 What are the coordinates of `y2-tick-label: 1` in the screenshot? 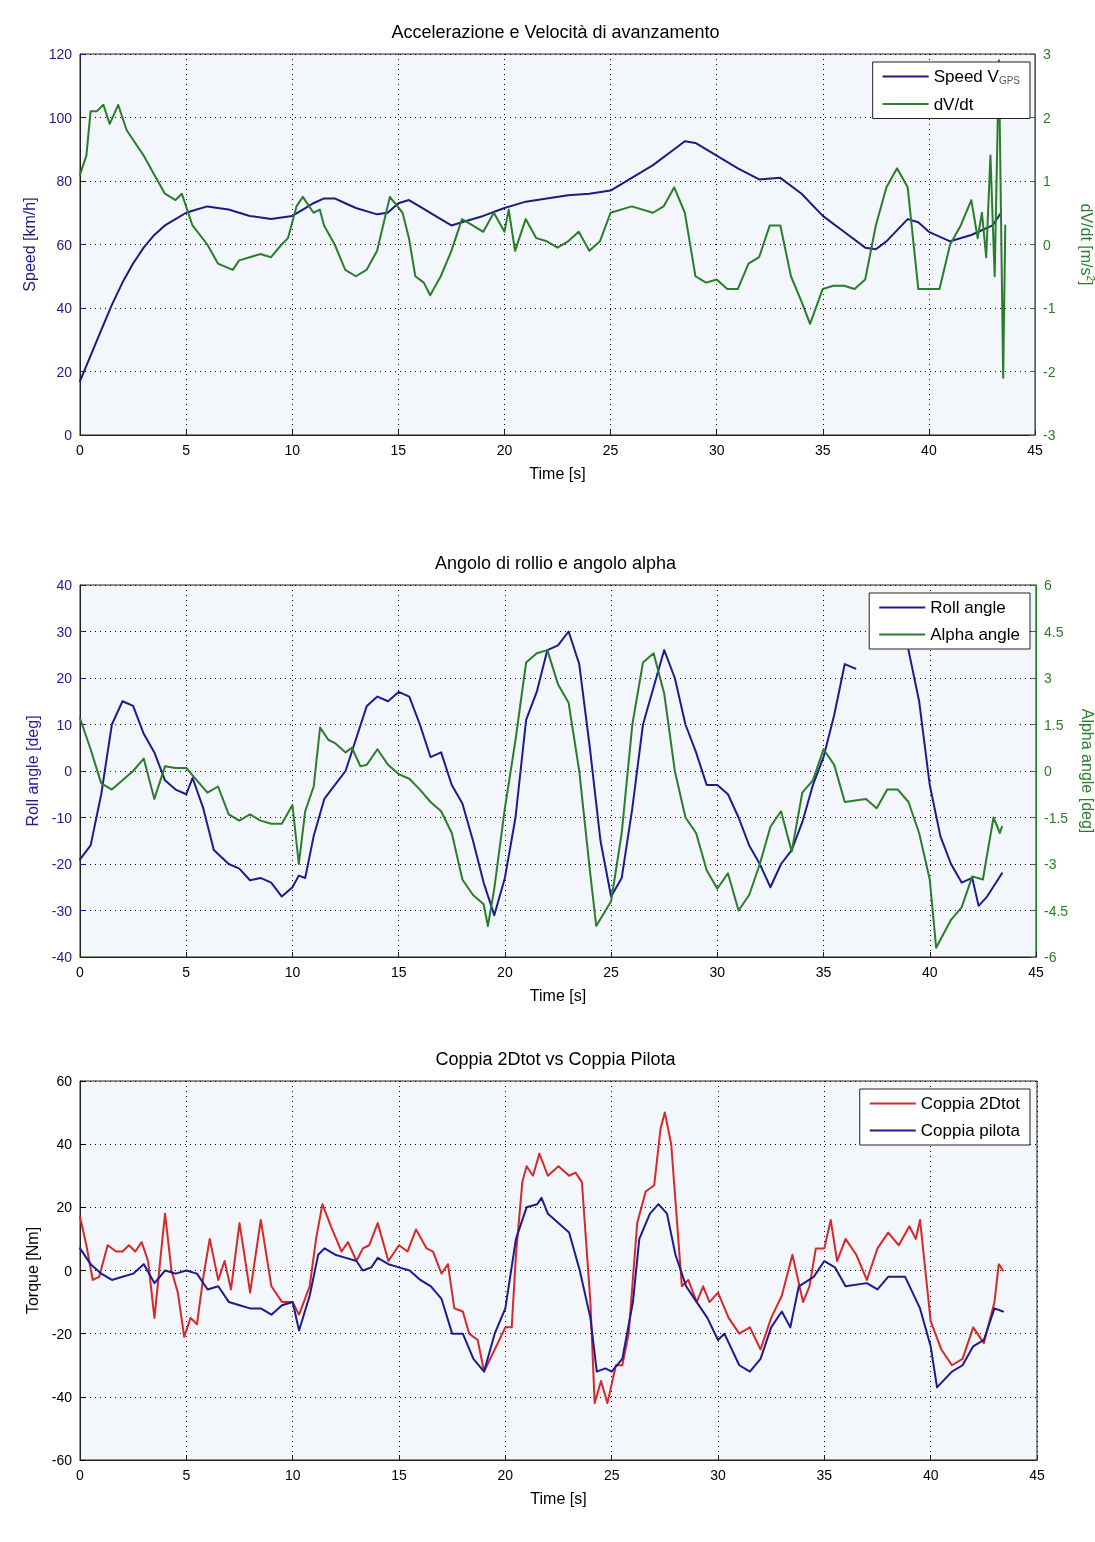 It's located at (1047, 181).